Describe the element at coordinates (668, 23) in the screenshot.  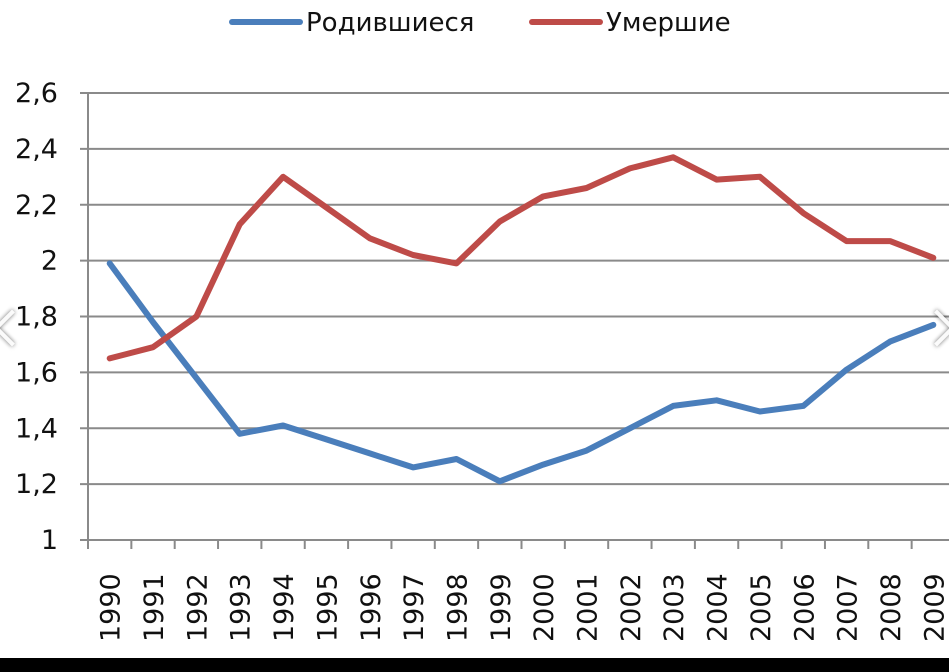
I see `legend-label: Умершие` at that location.